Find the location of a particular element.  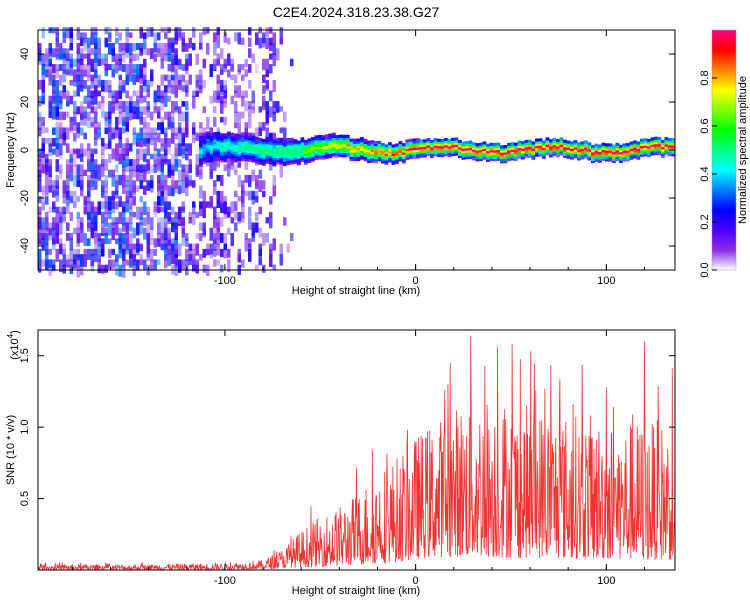

snr-x-axis-label: Height of straight line (km) is located at coordinates (356, 591).